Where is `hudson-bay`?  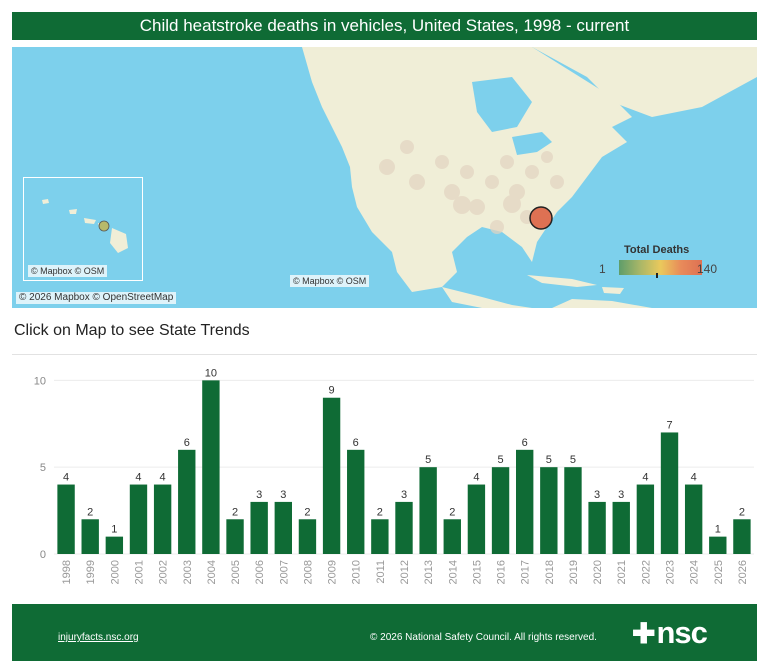
hudson-bay is located at coordinates (502, 104).